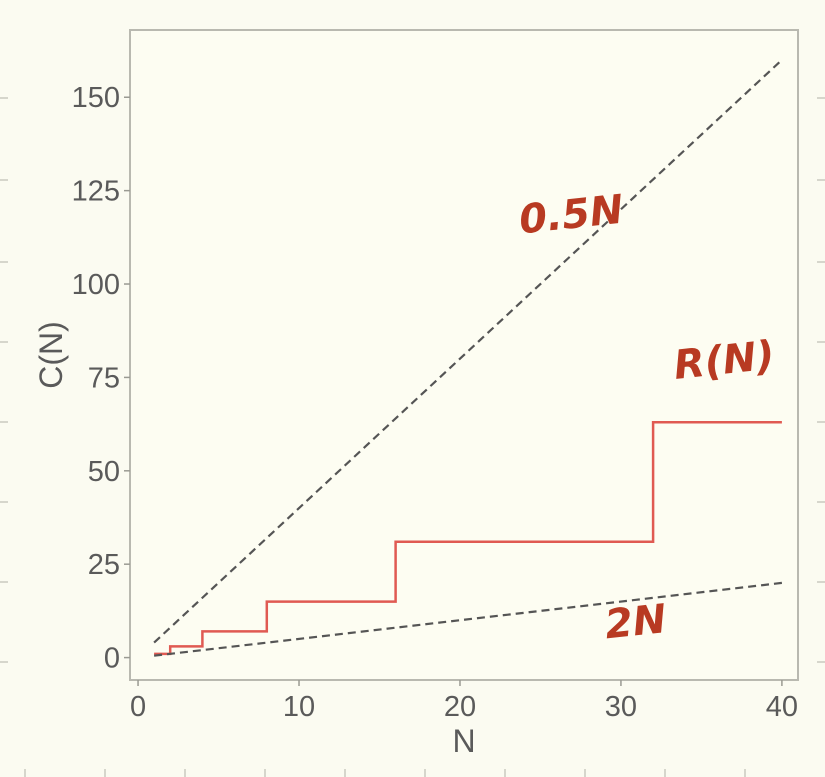 This screenshot has height=777, width=825. What do you see at coordinates (96, 285) in the screenshot?
I see `y-tick-label: 100` at bounding box center [96, 285].